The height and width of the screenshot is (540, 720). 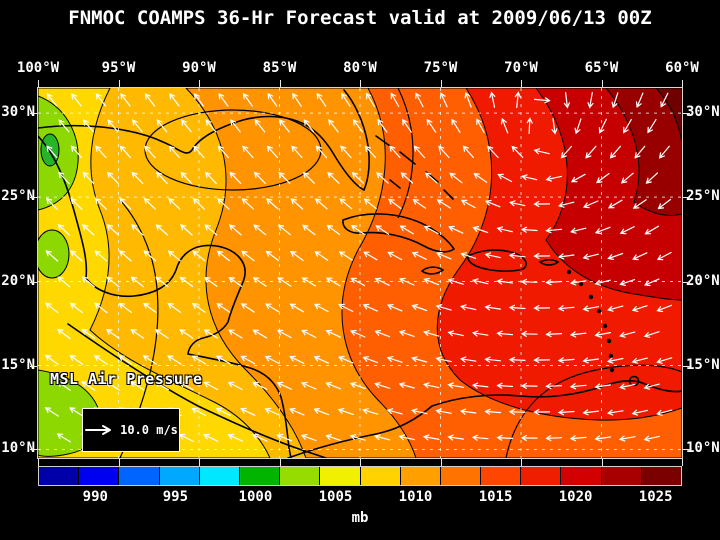 I want to click on wind-speed-legend: 10.0 m/s, so click(x=131, y=430).